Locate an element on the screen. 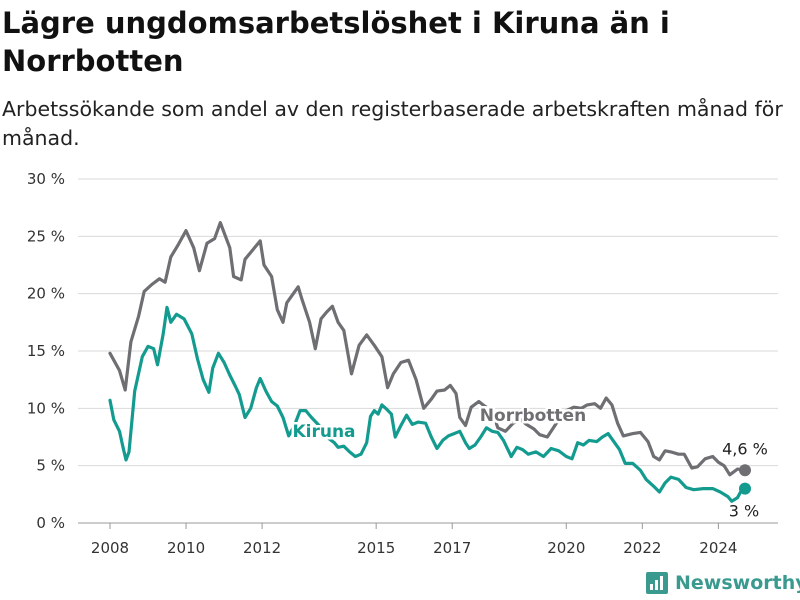 Image resolution: width=800 pixels, height=600 pixels. y-tick-label: 15 % is located at coordinates (46, 351).